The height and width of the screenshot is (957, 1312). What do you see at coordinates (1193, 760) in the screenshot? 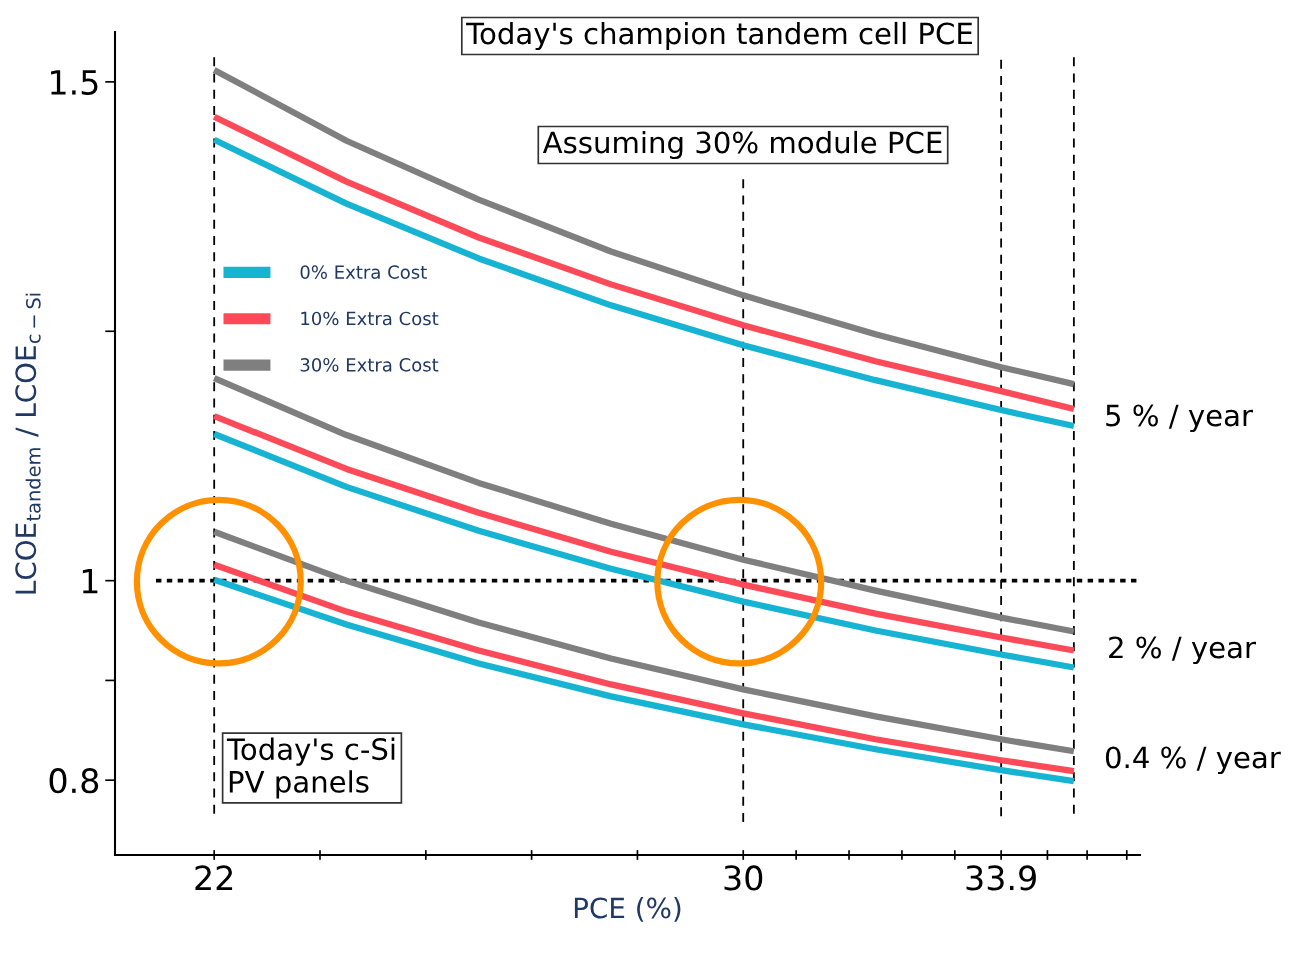
I see `annotation: 0.4 % / year` at bounding box center [1193, 760].